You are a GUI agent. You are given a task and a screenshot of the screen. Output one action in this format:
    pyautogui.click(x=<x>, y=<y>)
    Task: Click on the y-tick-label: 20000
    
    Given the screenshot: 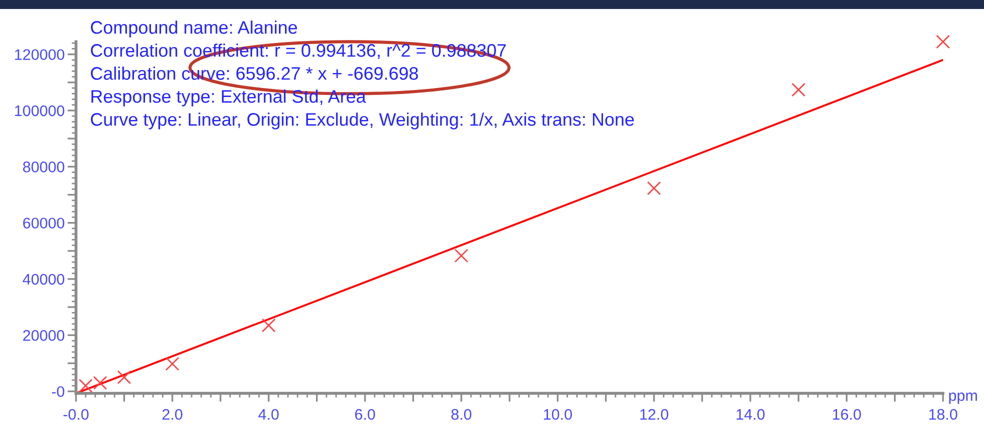 What is the action you would take?
    pyautogui.click(x=43, y=335)
    